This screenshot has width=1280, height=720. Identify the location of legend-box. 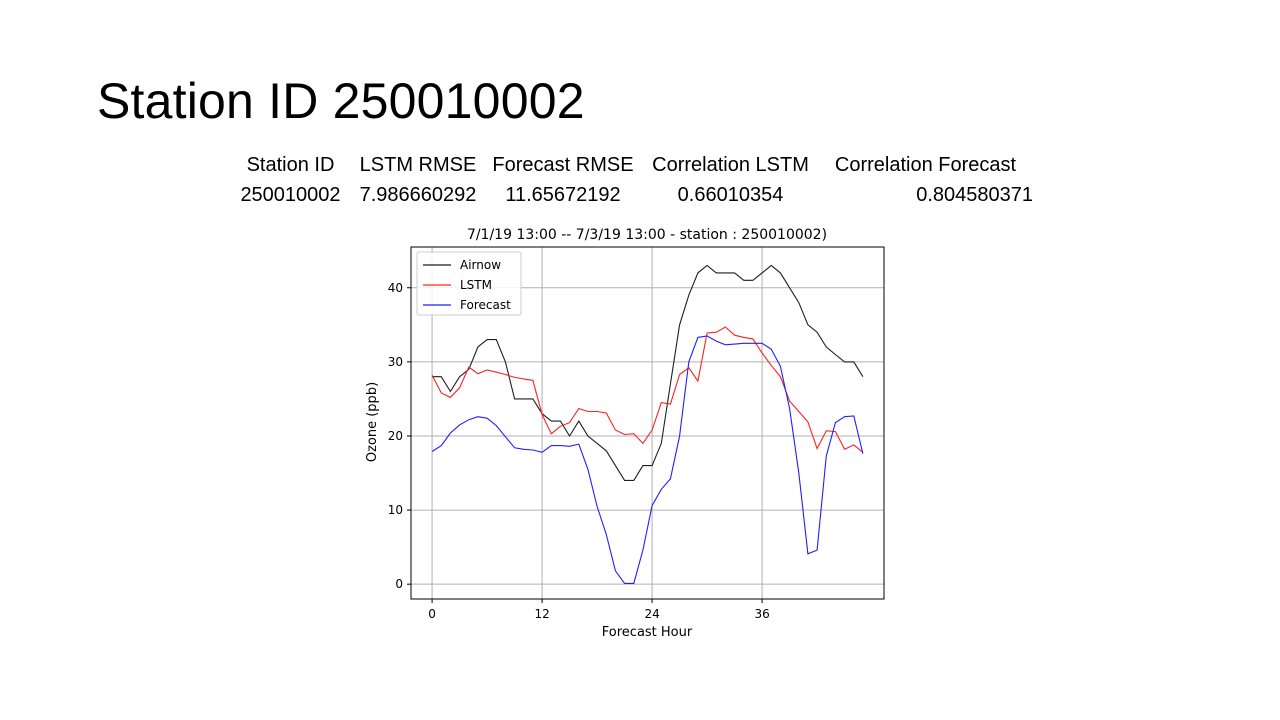
(469, 283).